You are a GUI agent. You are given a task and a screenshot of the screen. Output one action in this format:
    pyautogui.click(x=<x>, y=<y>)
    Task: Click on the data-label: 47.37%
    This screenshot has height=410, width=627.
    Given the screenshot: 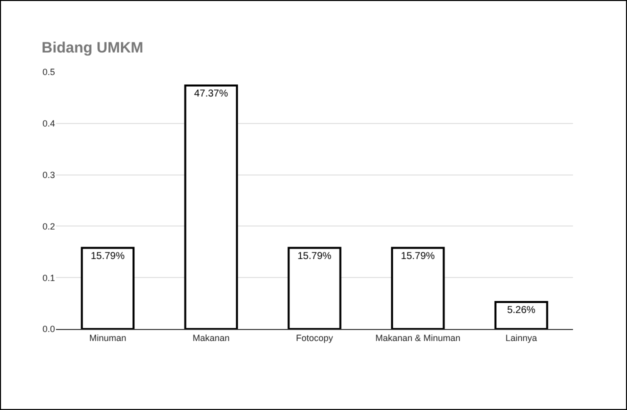 What is the action you would take?
    pyautogui.click(x=211, y=94)
    